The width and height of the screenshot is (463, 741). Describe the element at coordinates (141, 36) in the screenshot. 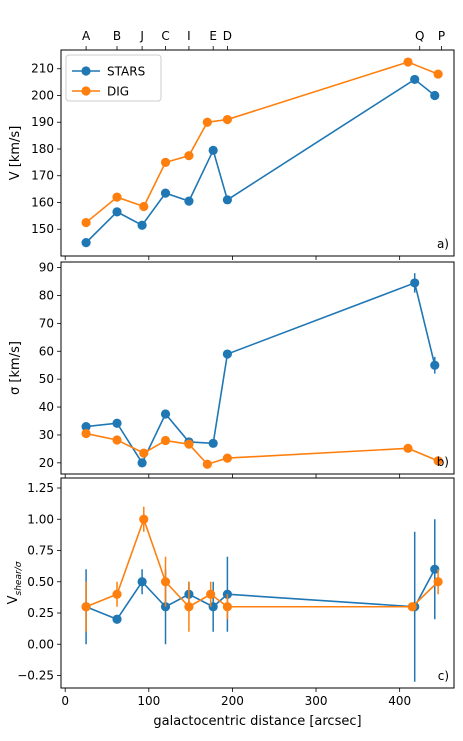

I see `top-axis-label: J` at that location.